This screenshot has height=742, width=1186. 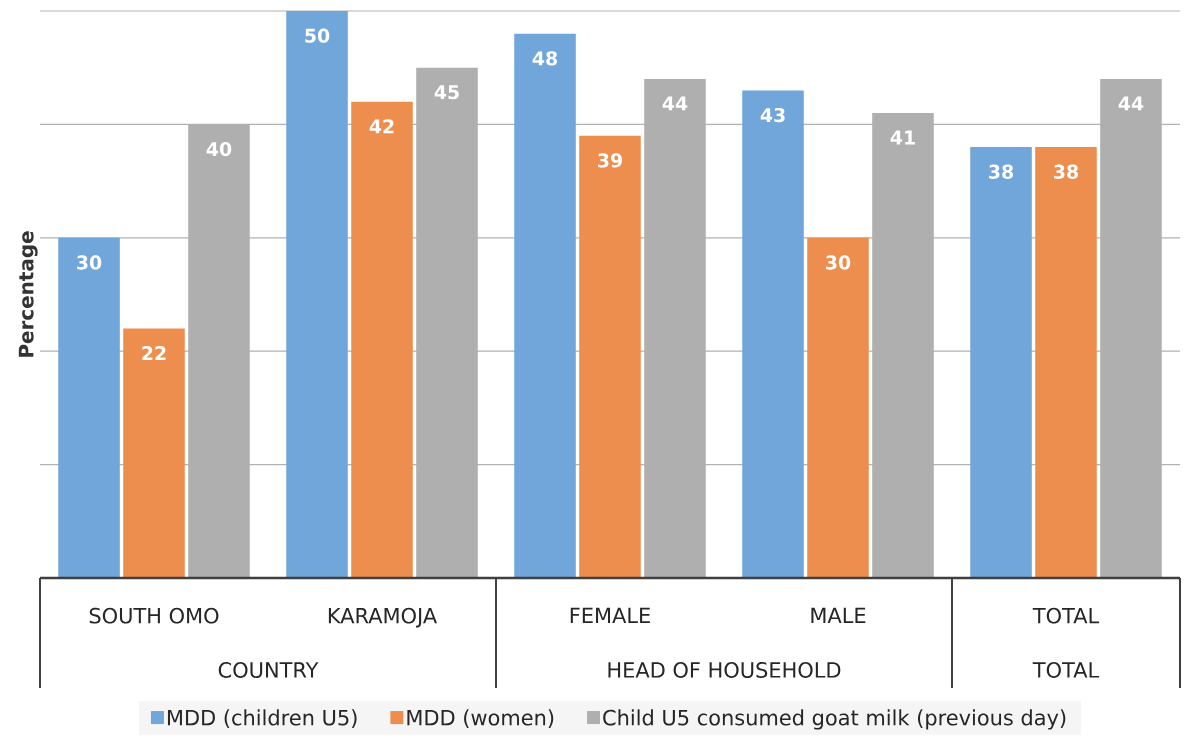 I want to click on legend-label: MDD (children U5), so click(x=262, y=719).